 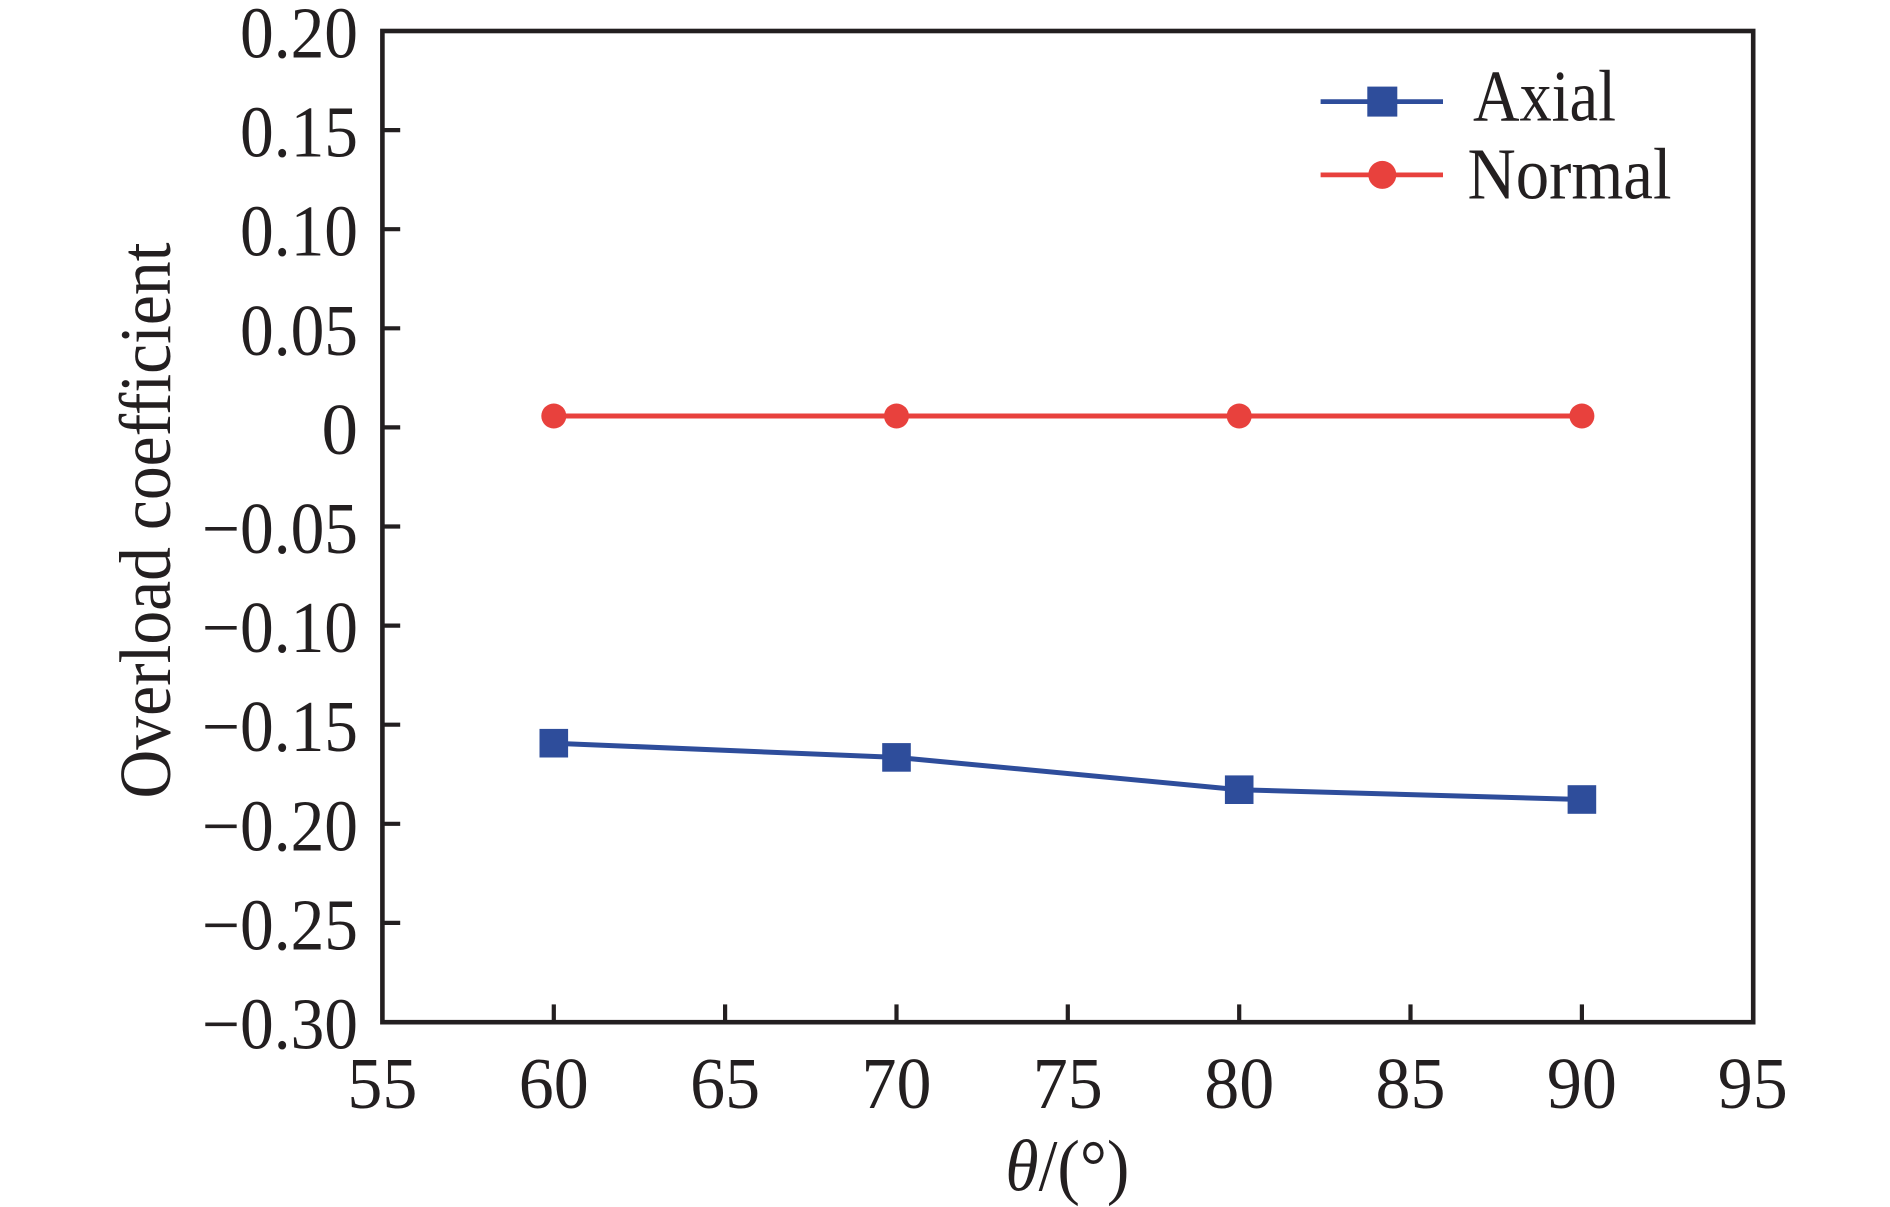 What do you see at coordinates (1067, 1166) in the screenshot?
I see `svg-text: θ/(°)` at bounding box center [1067, 1166].